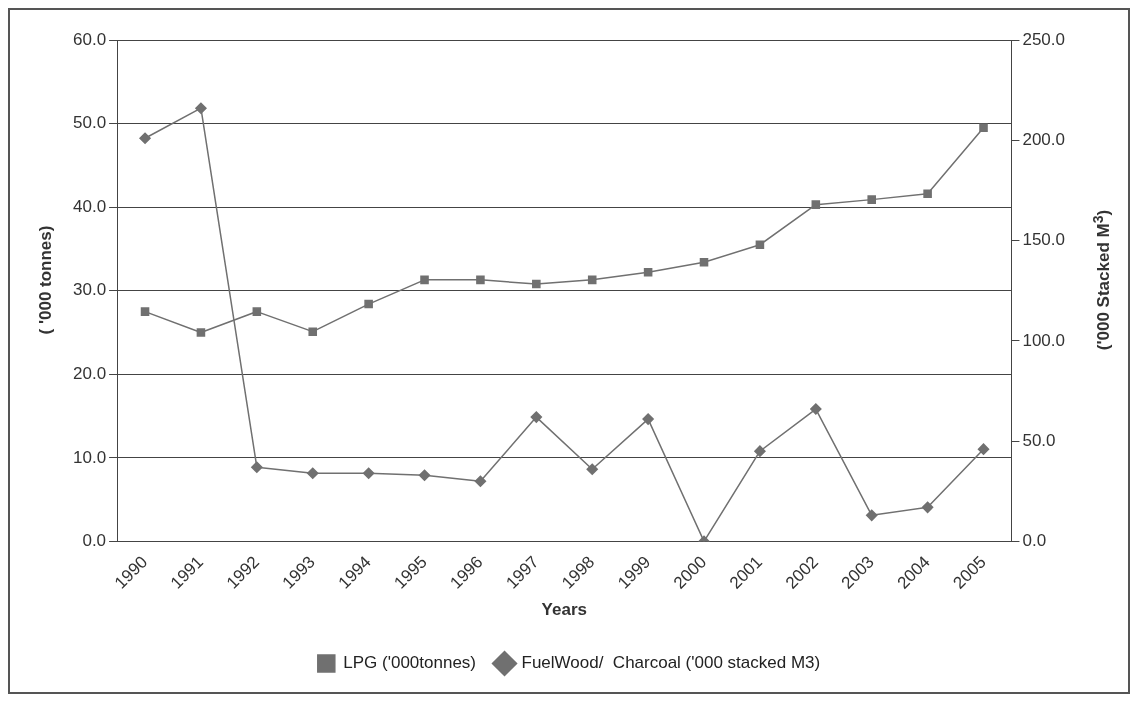 The height and width of the screenshot is (705, 1141). I want to click on y-tick-label: 40.0, so click(89, 206).